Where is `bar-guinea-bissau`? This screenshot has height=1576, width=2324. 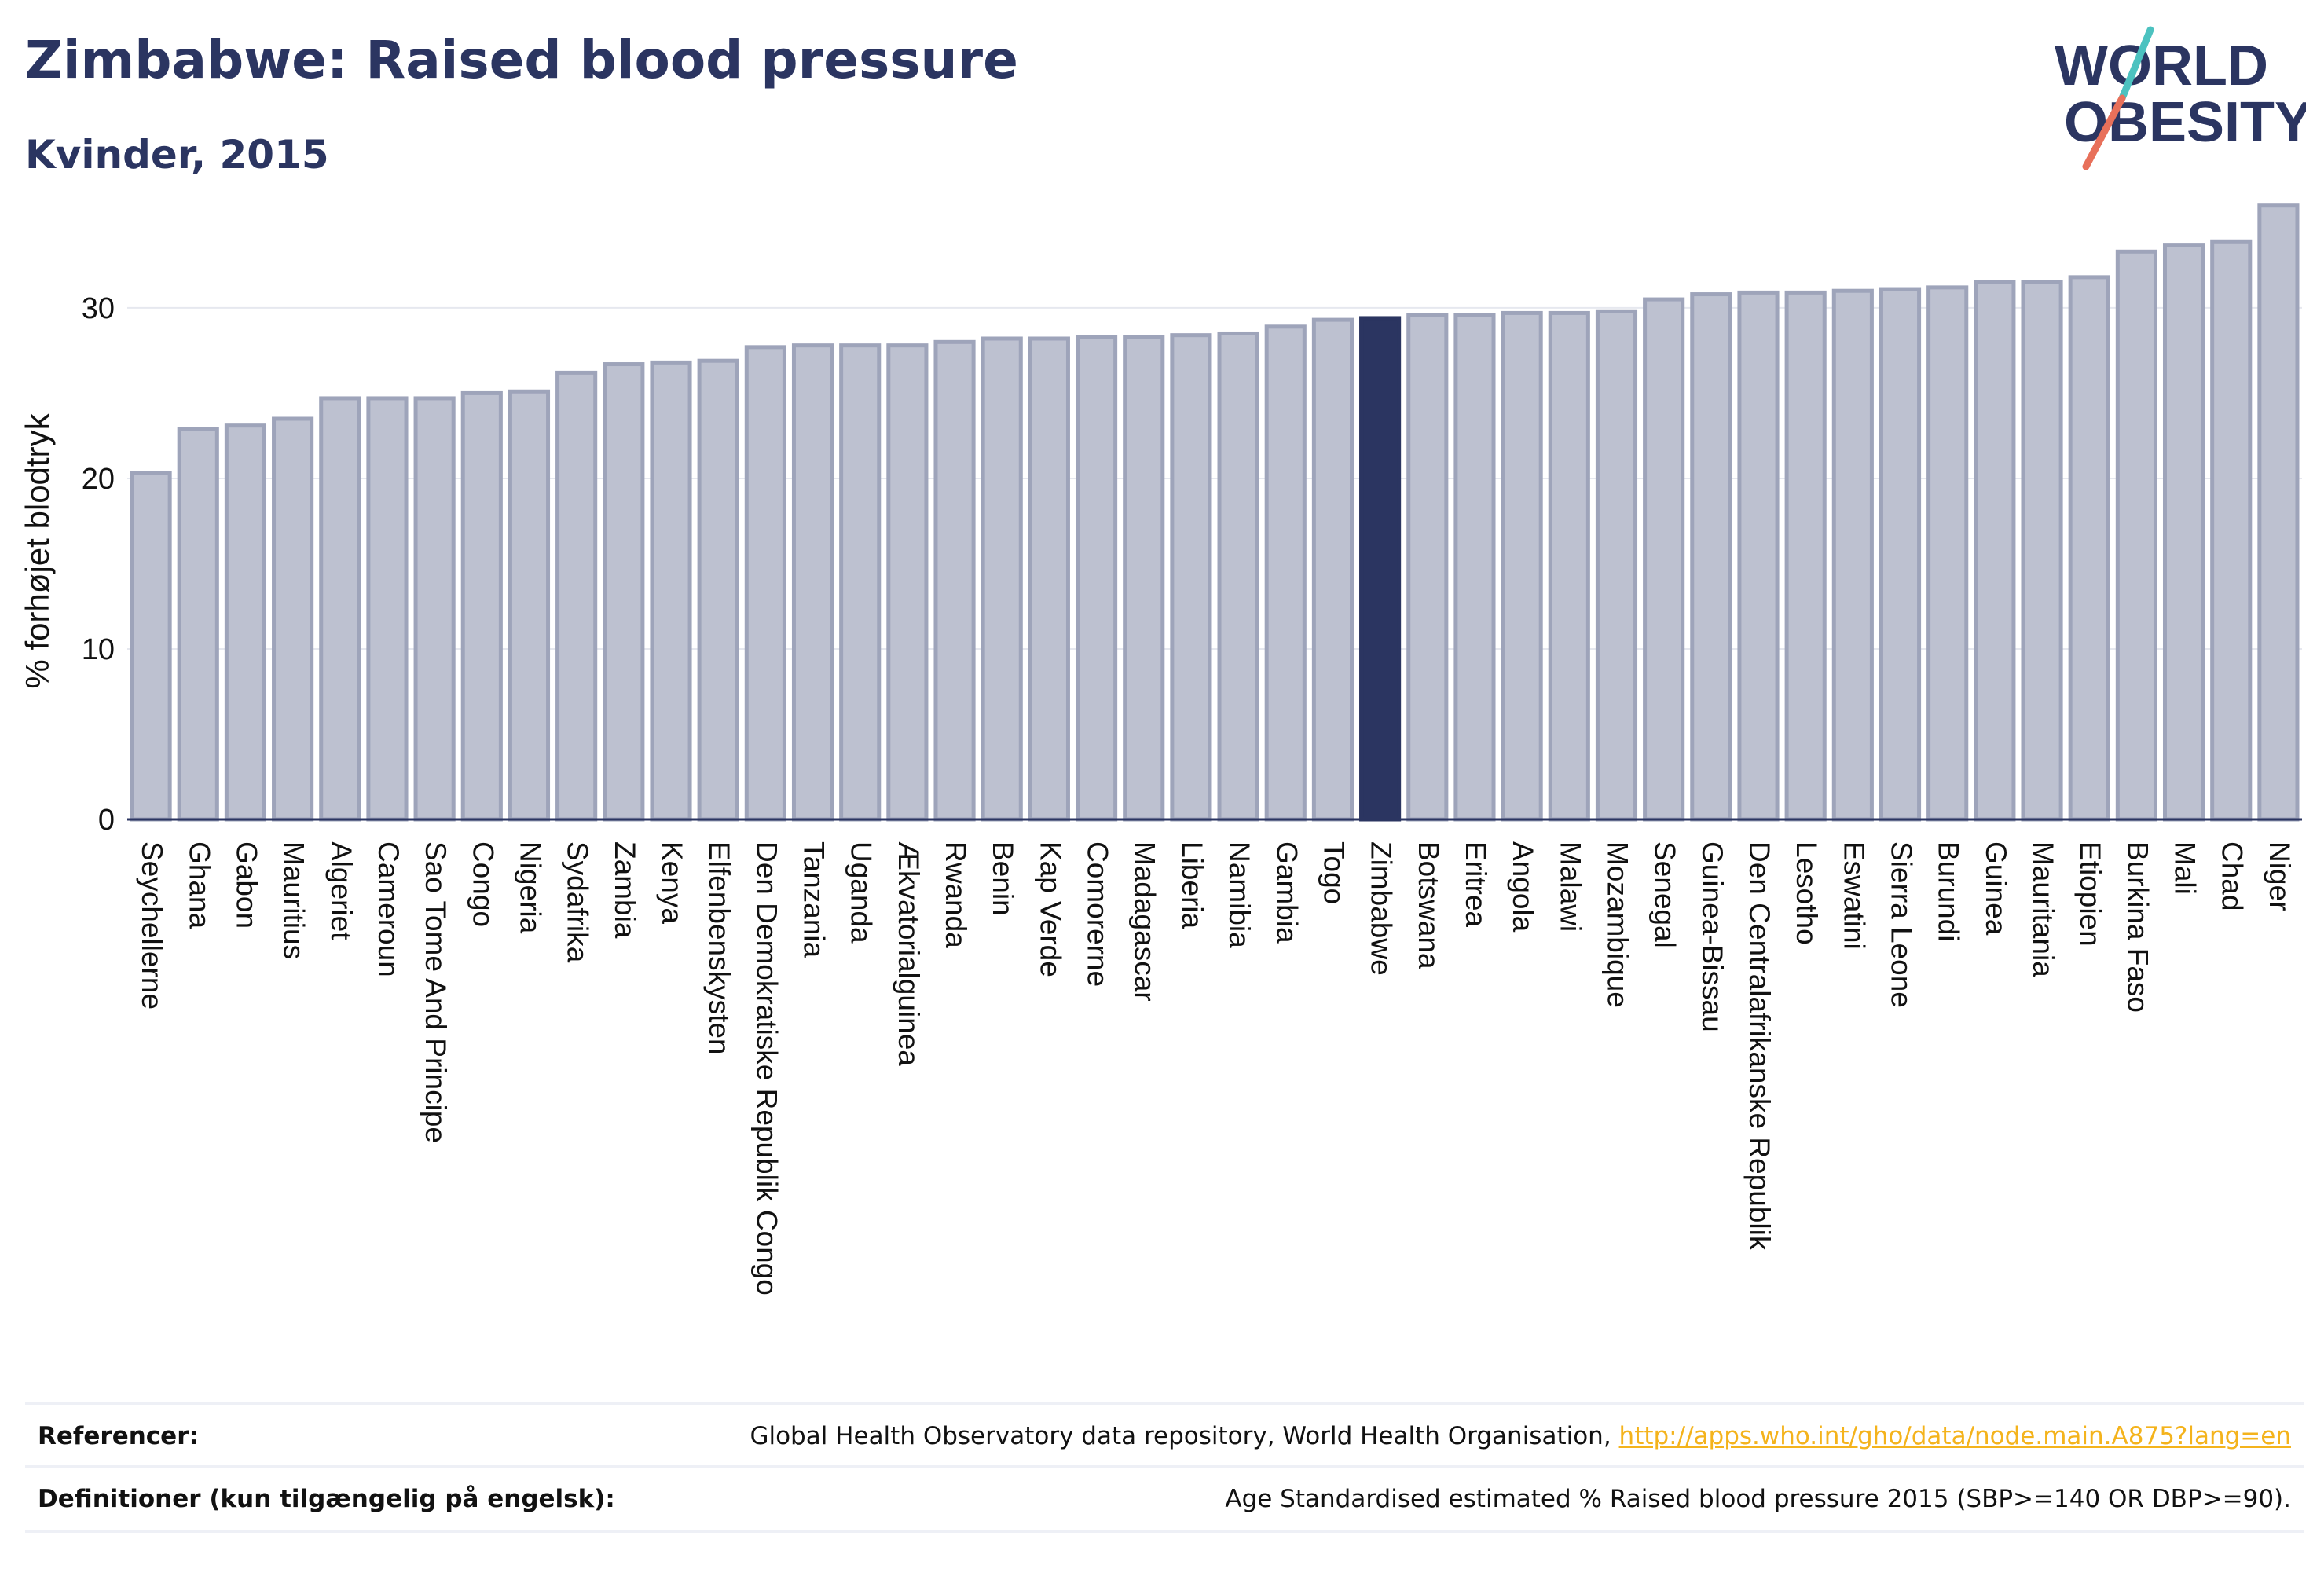
bar-guinea-bissau is located at coordinates (1711, 557).